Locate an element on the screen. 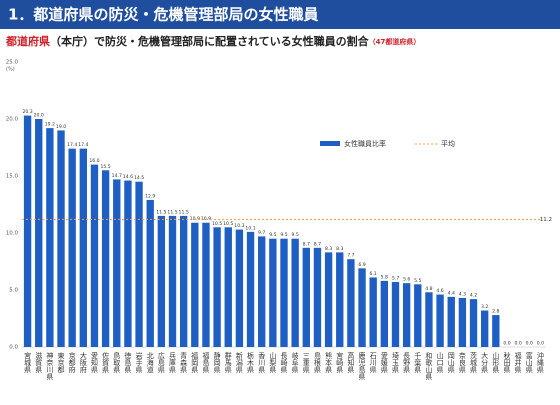  y-tick-label: 0.0 is located at coordinates (13, 348).